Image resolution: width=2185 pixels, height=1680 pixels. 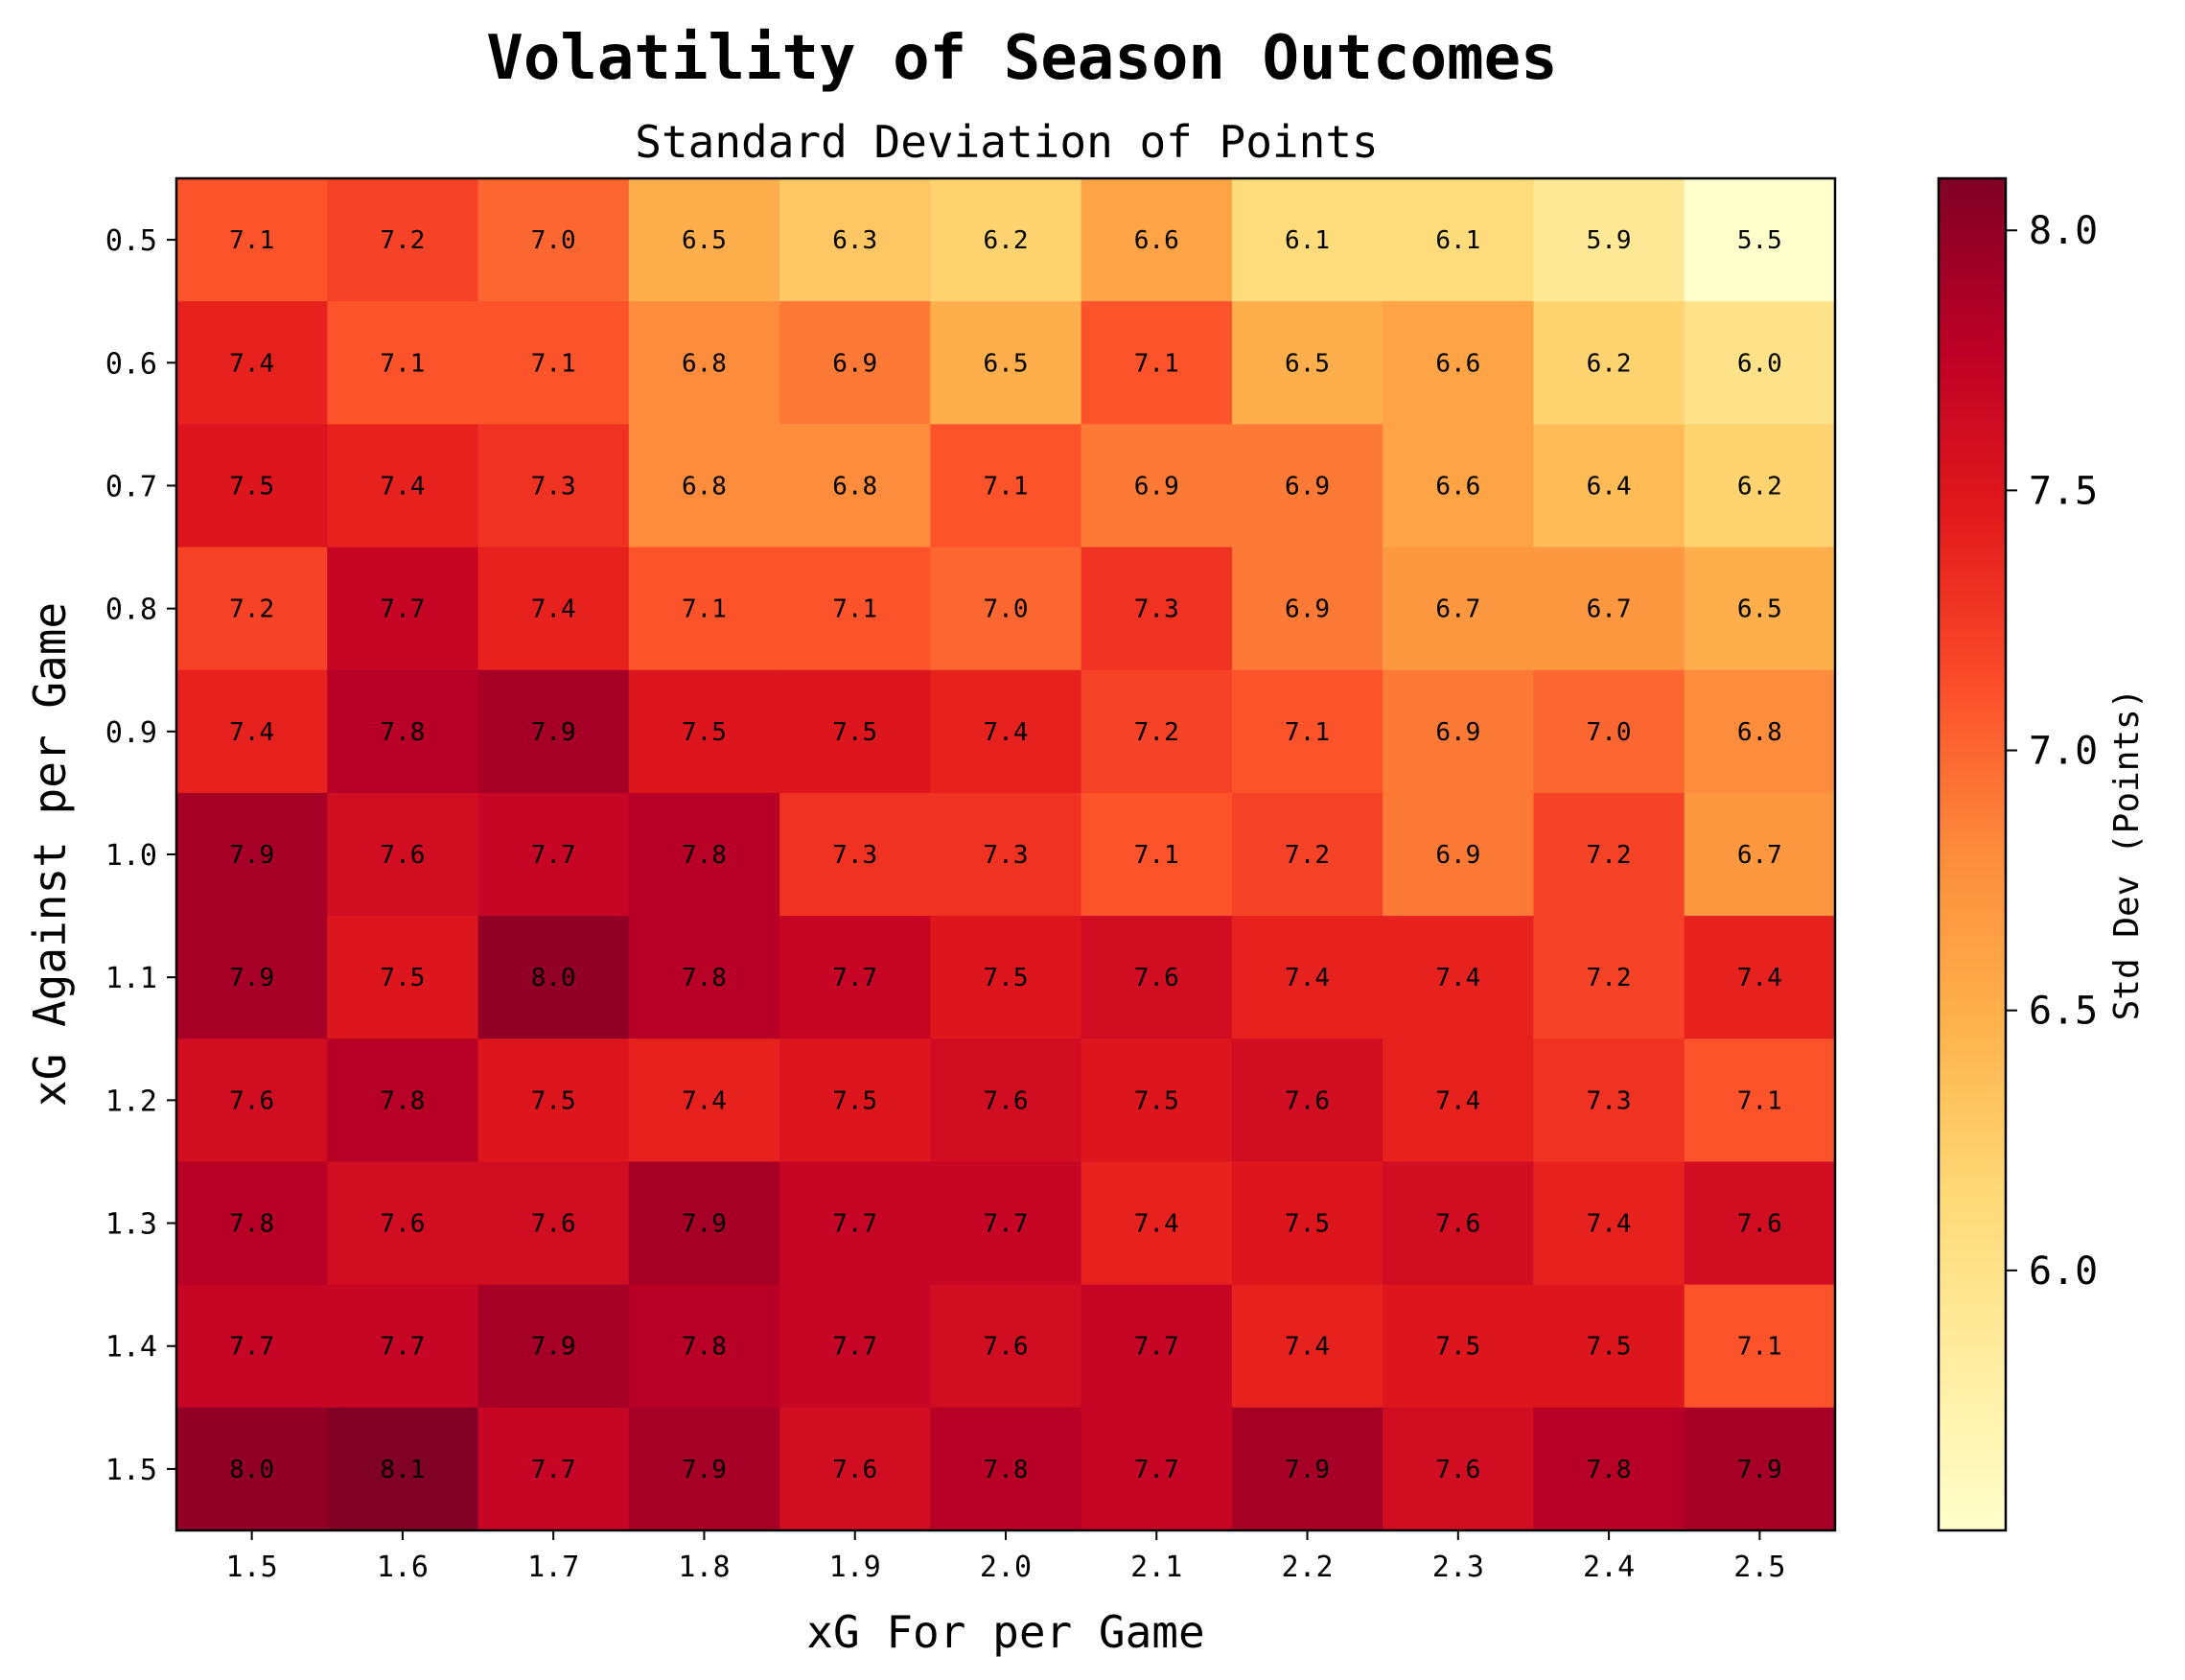 I want to click on heatmap-cell-label: 5.5, so click(x=1759, y=240).